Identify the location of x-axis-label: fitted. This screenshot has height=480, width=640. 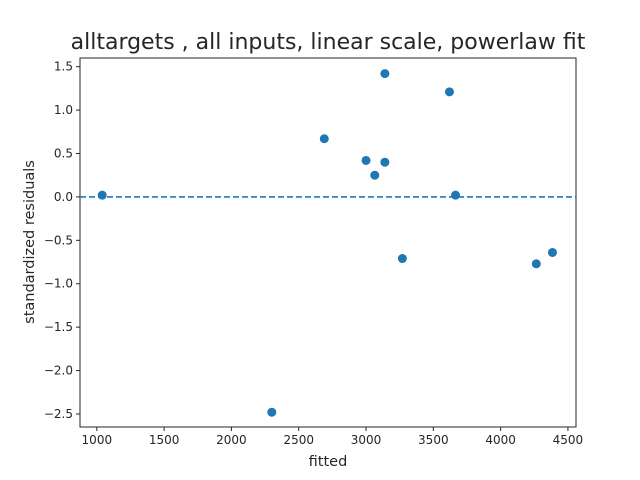
(328, 462).